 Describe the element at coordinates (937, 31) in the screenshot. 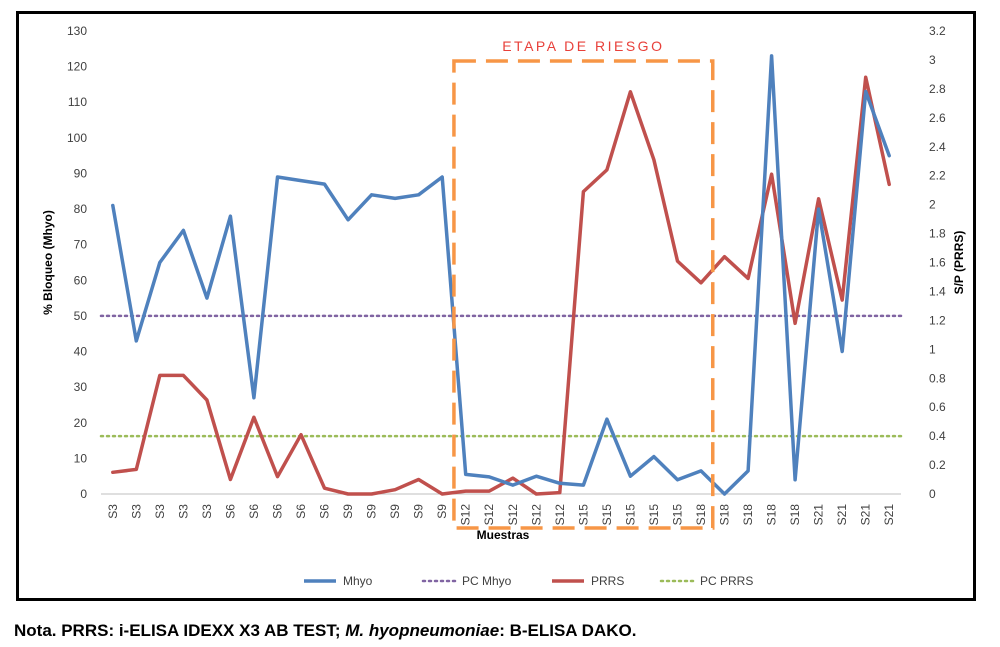

I see `right-tick-label: 3.2` at that location.